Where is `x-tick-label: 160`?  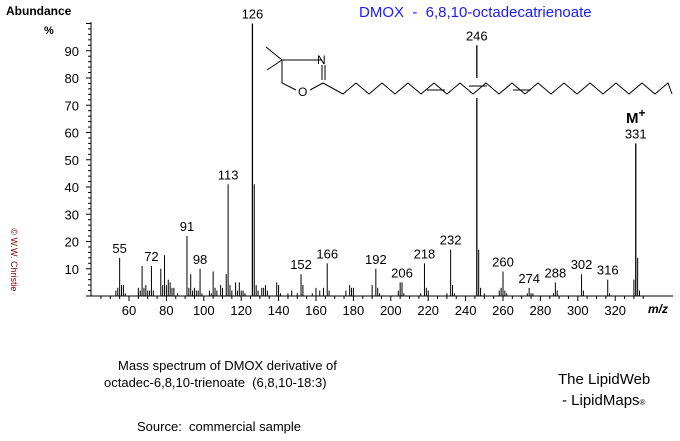 x-tick-label: 160 is located at coordinates (316, 310).